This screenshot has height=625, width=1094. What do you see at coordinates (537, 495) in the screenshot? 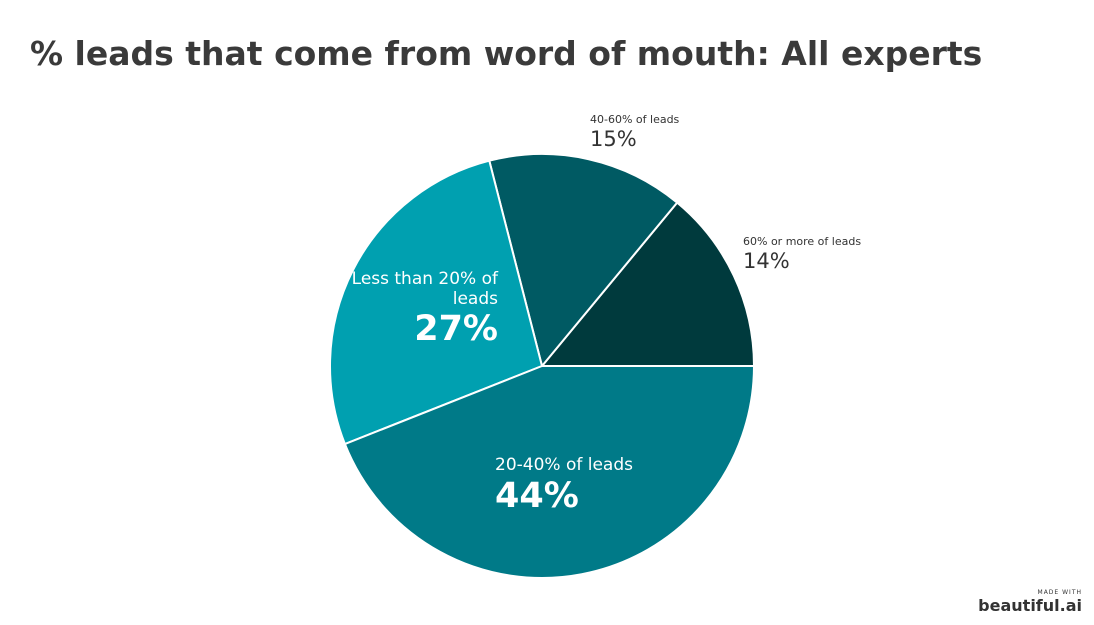
I see `slice-value-label: 44%` at bounding box center [537, 495].